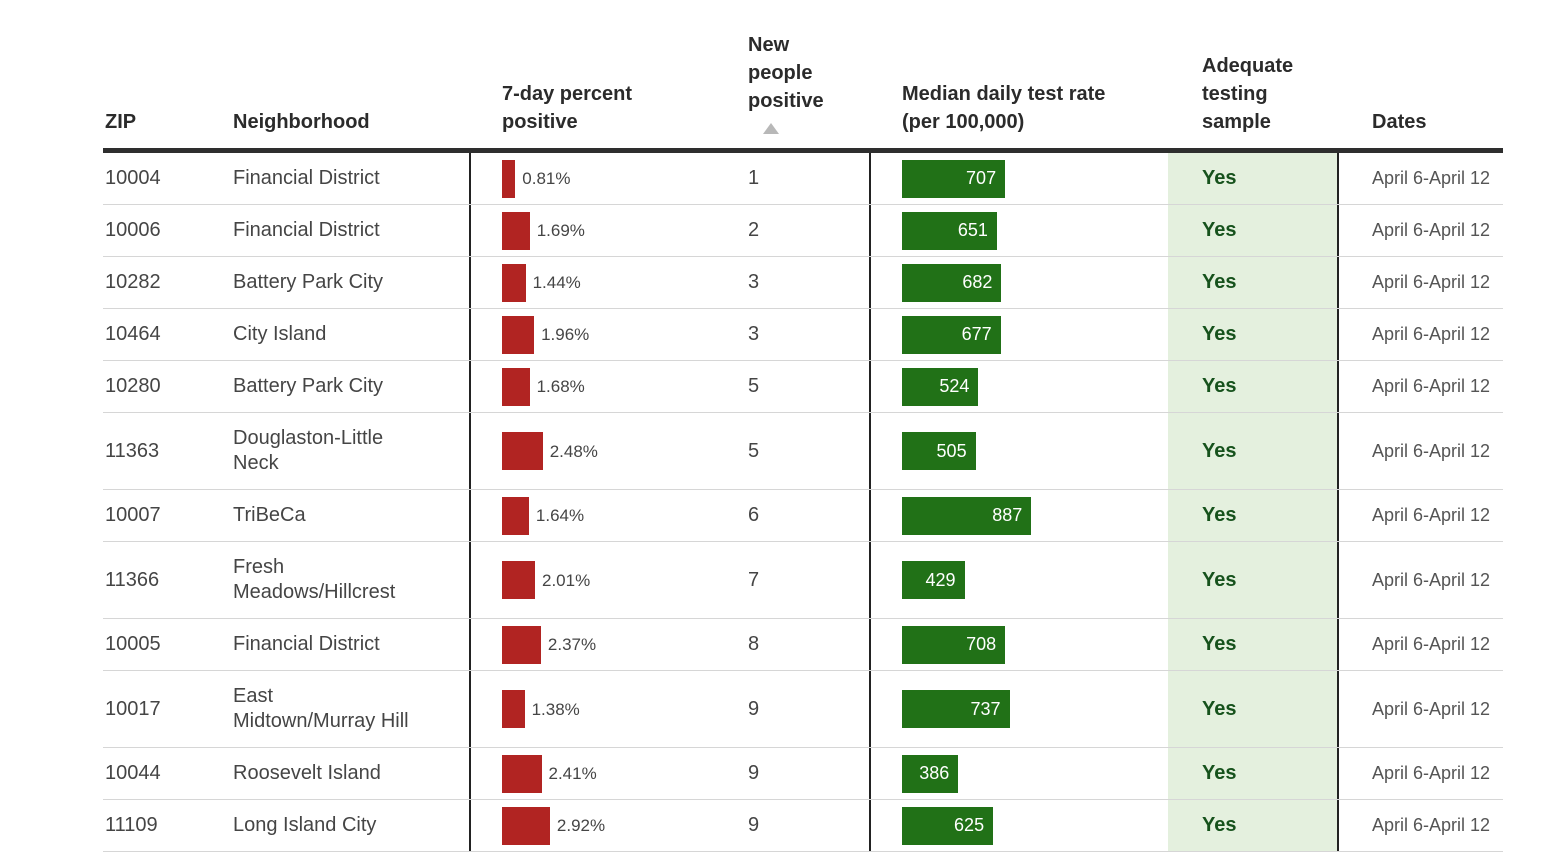  I want to click on column-header-adequate-sample: Adequate testing sample, so click(1252, 100).